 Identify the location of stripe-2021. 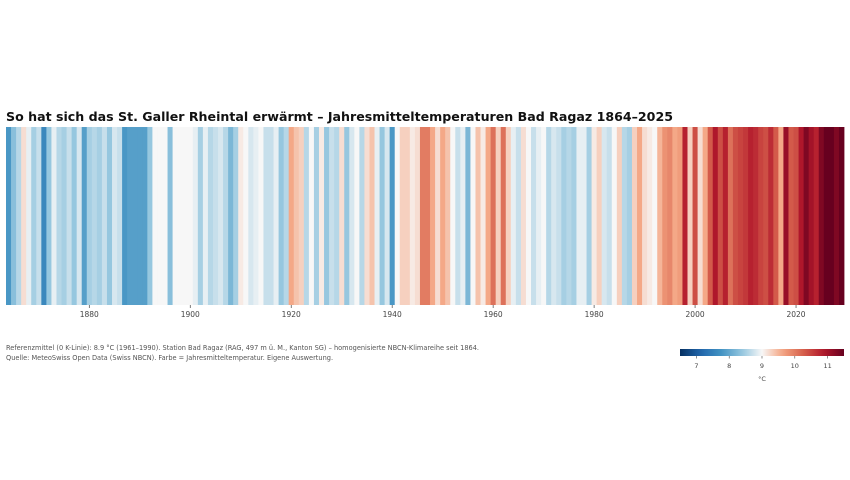
(801, 216).